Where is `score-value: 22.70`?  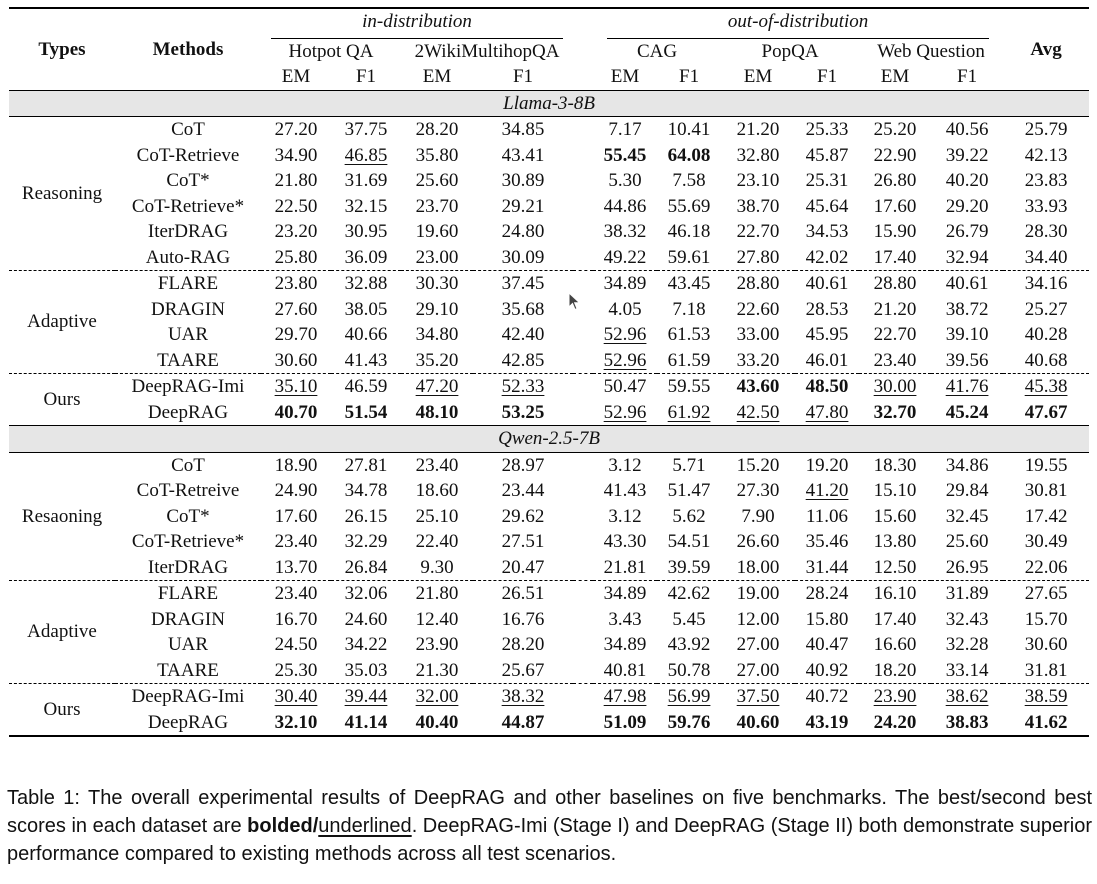 score-value: 22.70 is located at coordinates (758, 231).